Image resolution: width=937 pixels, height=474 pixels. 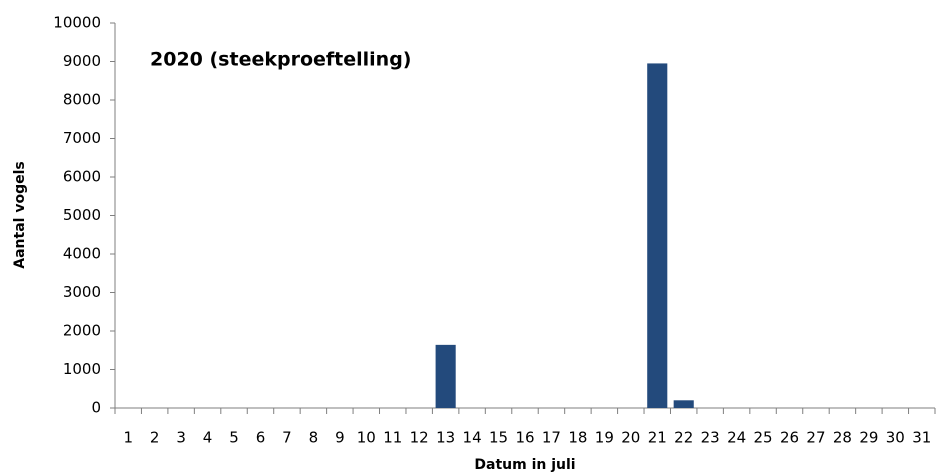 I want to click on x-tick-label: 16, so click(x=524, y=438).